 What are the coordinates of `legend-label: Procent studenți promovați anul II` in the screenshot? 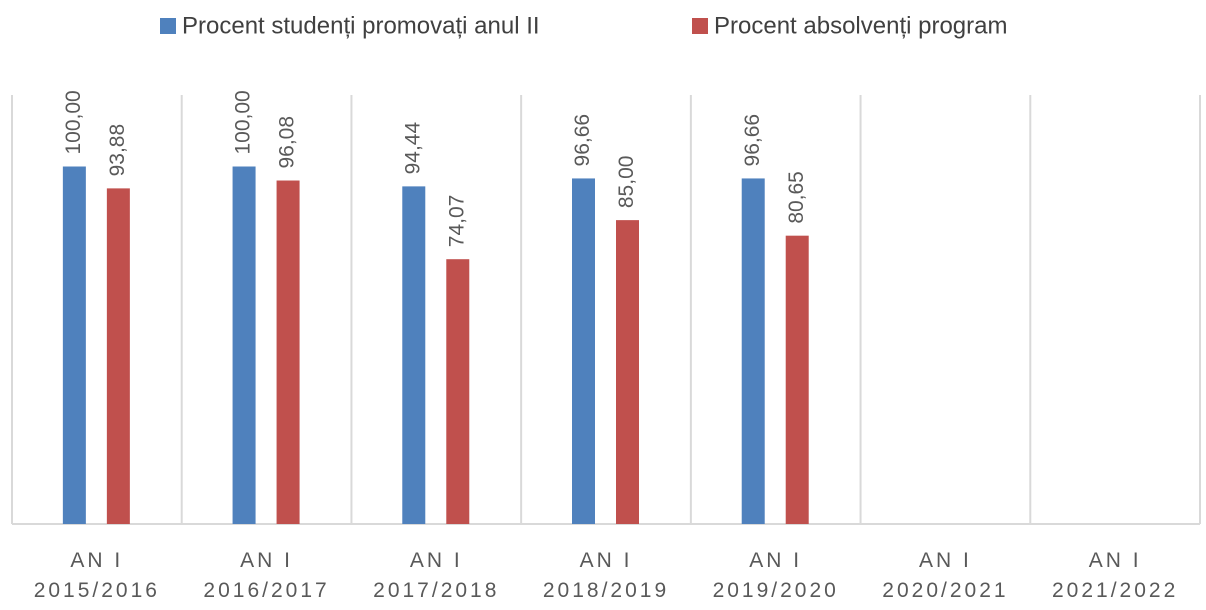 It's located at (361, 25).